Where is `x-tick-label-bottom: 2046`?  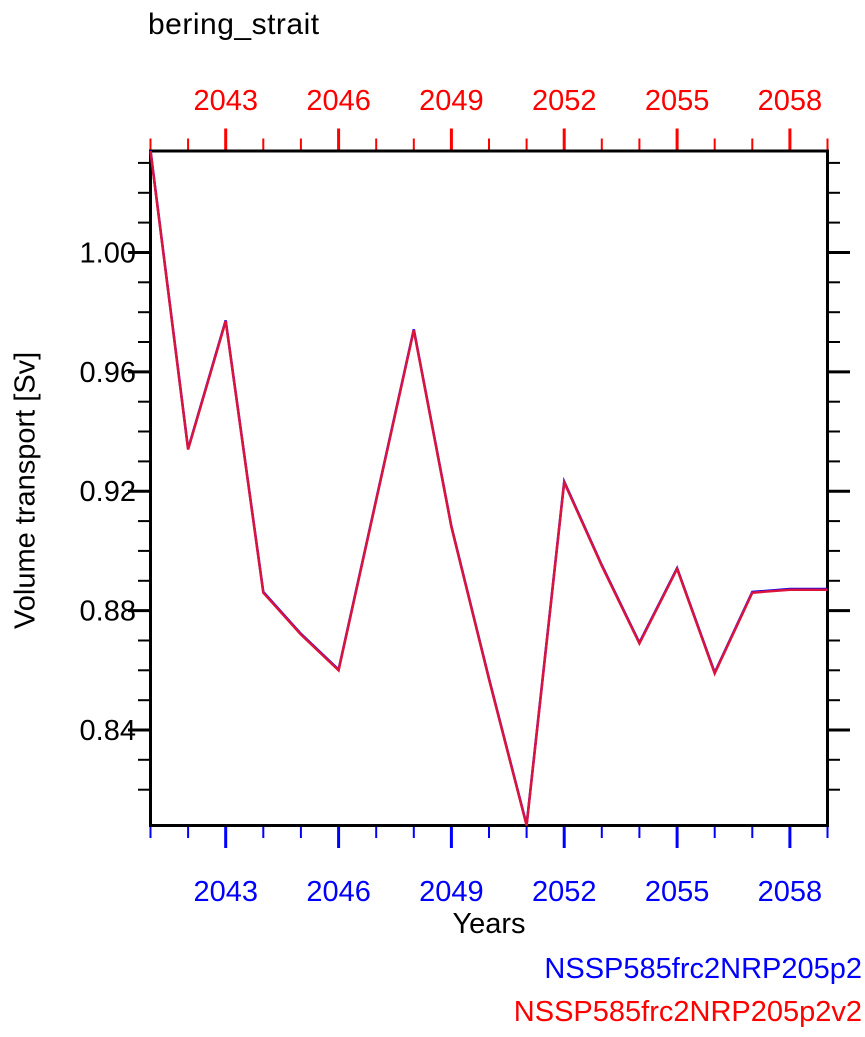 x-tick-label-bottom: 2046 is located at coordinates (338, 892).